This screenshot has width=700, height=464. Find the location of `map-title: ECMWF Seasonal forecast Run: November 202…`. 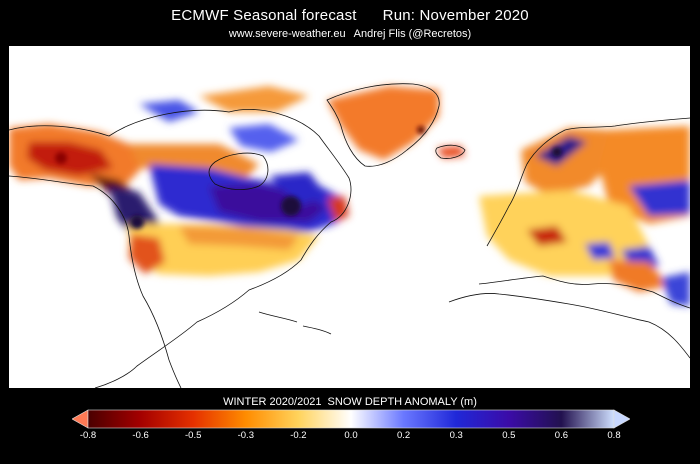

map-title: ECMWF Seasonal forecast Run: November 202… is located at coordinates (350, 15).